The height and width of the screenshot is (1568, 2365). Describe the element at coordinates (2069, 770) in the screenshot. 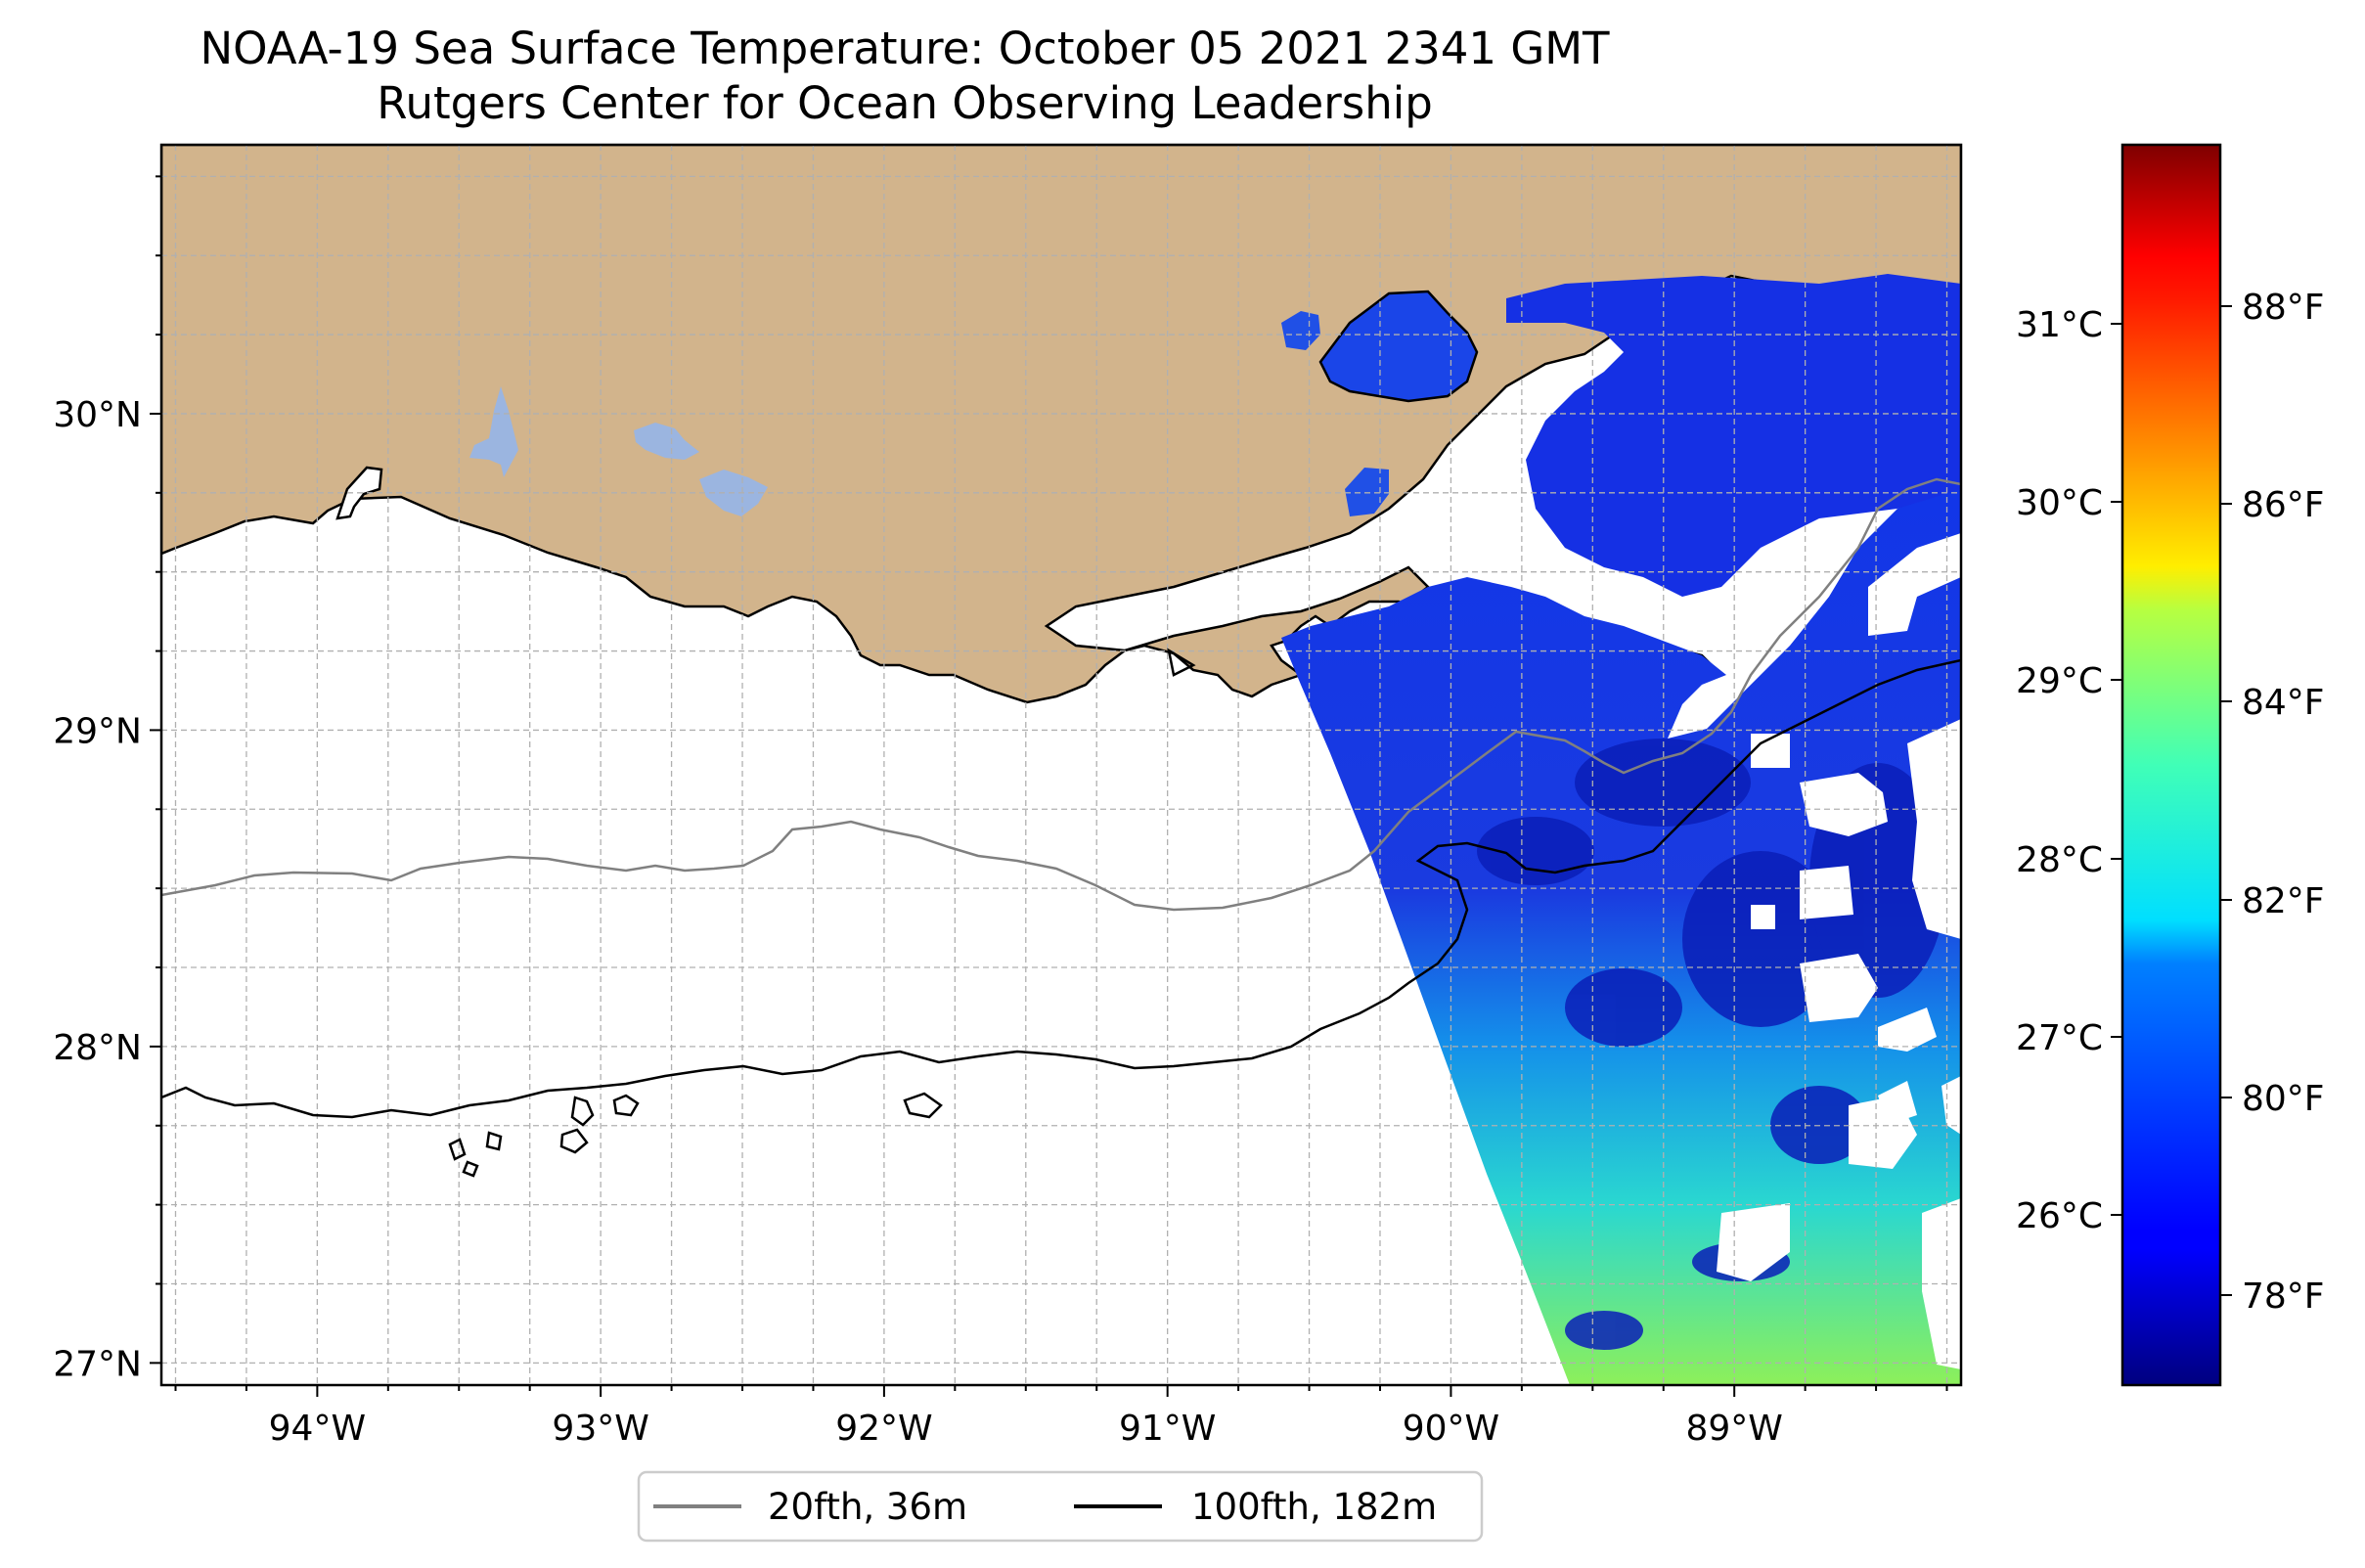

I see `colorbar-celsius-ticks: 31°C 30°C 29°C 28°C 27°C 26°C` at that location.